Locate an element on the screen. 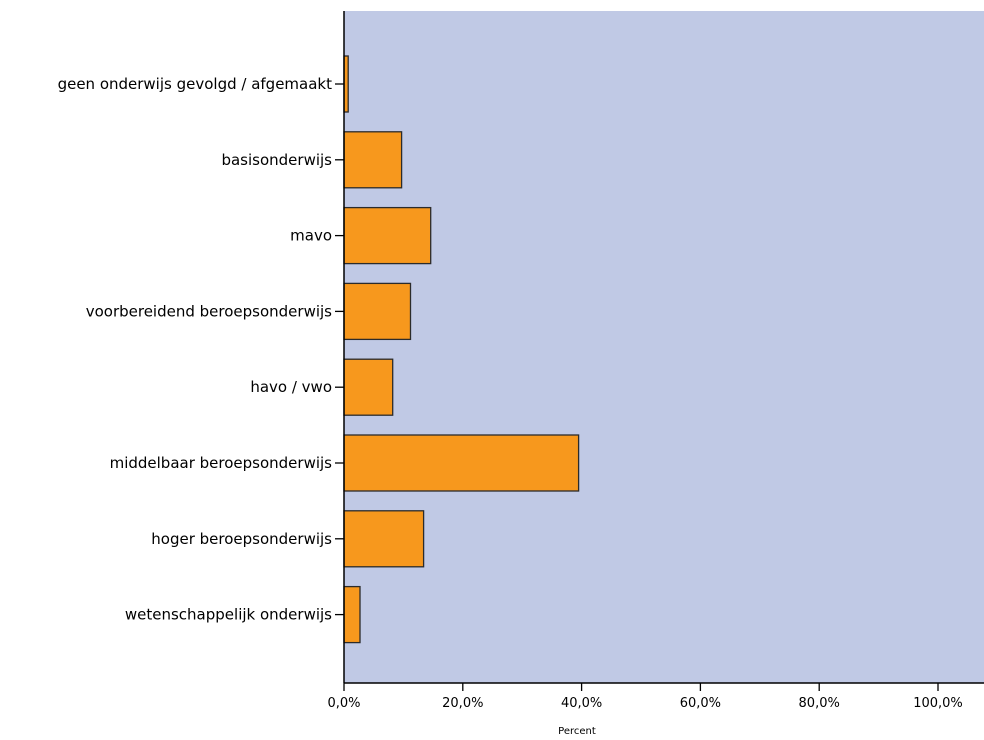  category-label: voorbereidend beroepsonderwijs is located at coordinates (209, 311).